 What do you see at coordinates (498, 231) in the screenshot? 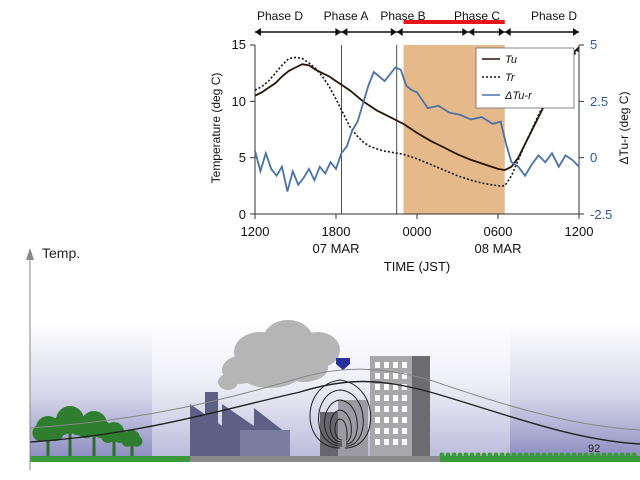
I see `x-tick-label: 0600` at bounding box center [498, 231].